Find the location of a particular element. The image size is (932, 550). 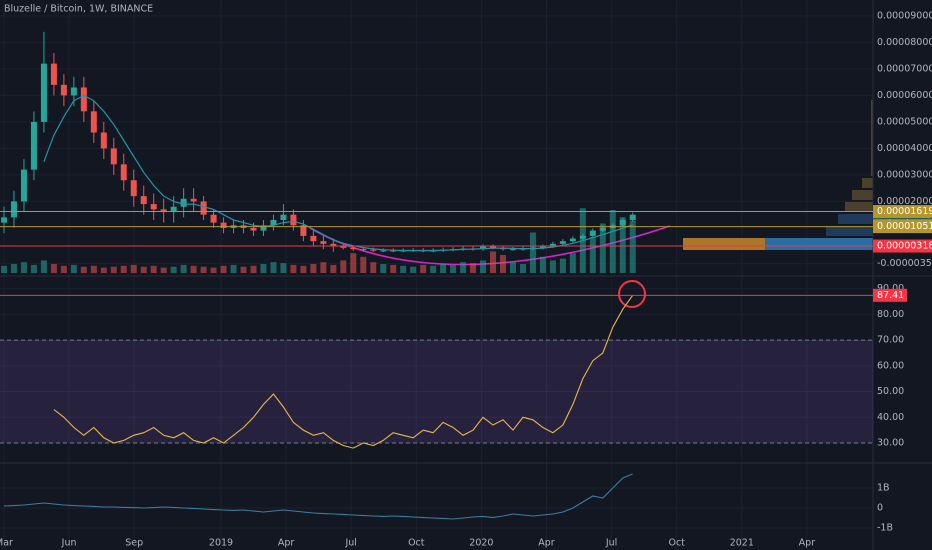

x-tick-label: 2021 is located at coordinates (742, 543).